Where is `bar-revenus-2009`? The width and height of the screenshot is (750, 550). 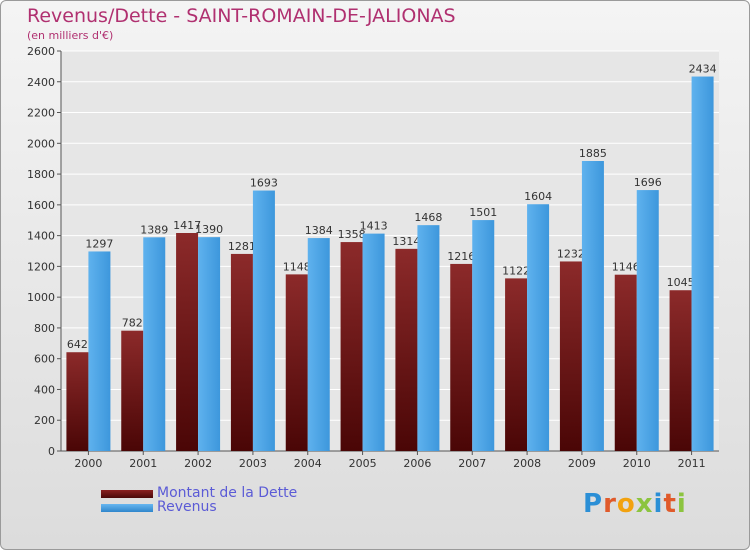
bar-revenus-2009 is located at coordinates (592, 306).